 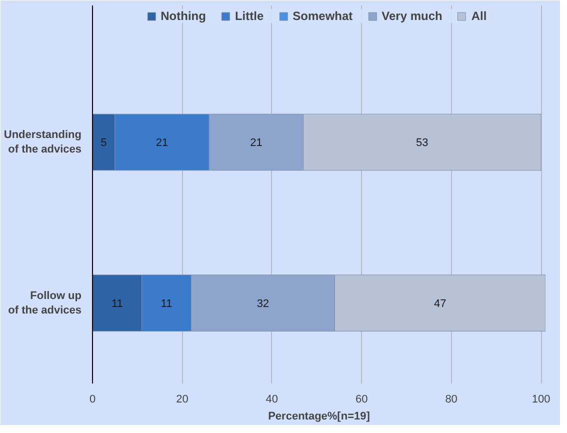 I want to click on x-tick-label: 80, so click(x=451, y=400).